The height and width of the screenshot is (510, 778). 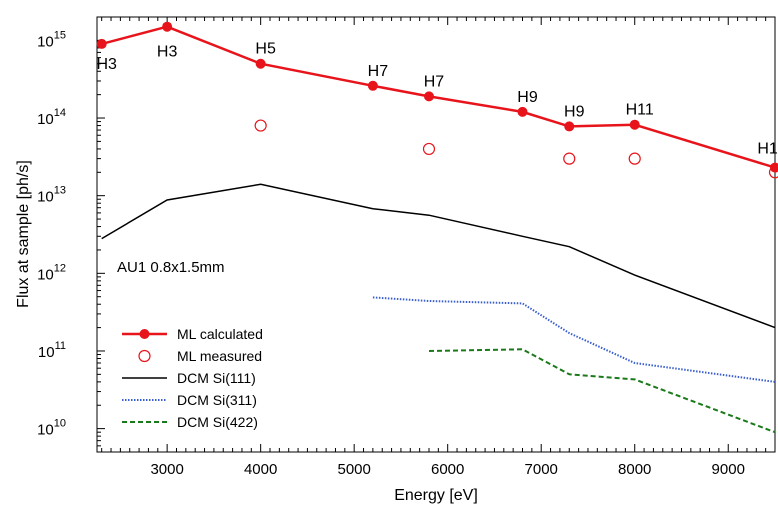 What do you see at coordinates (767, 149) in the screenshot?
I see `harmonic-label: H13` at bounding box center [767, 149].